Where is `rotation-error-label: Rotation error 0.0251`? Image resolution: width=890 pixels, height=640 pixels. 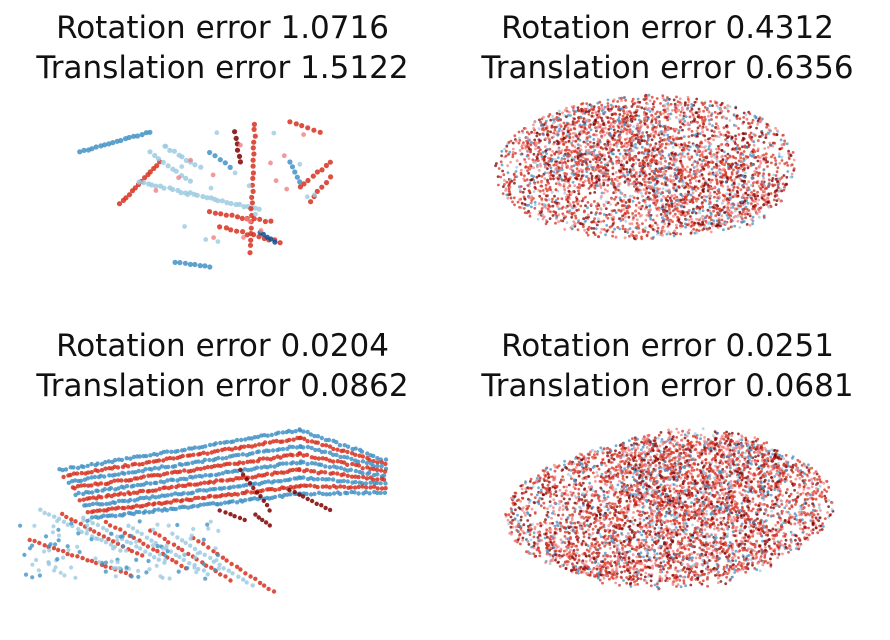 rotation-error-label: Rotation error 0.0251 is located at coordinates (667, 346).